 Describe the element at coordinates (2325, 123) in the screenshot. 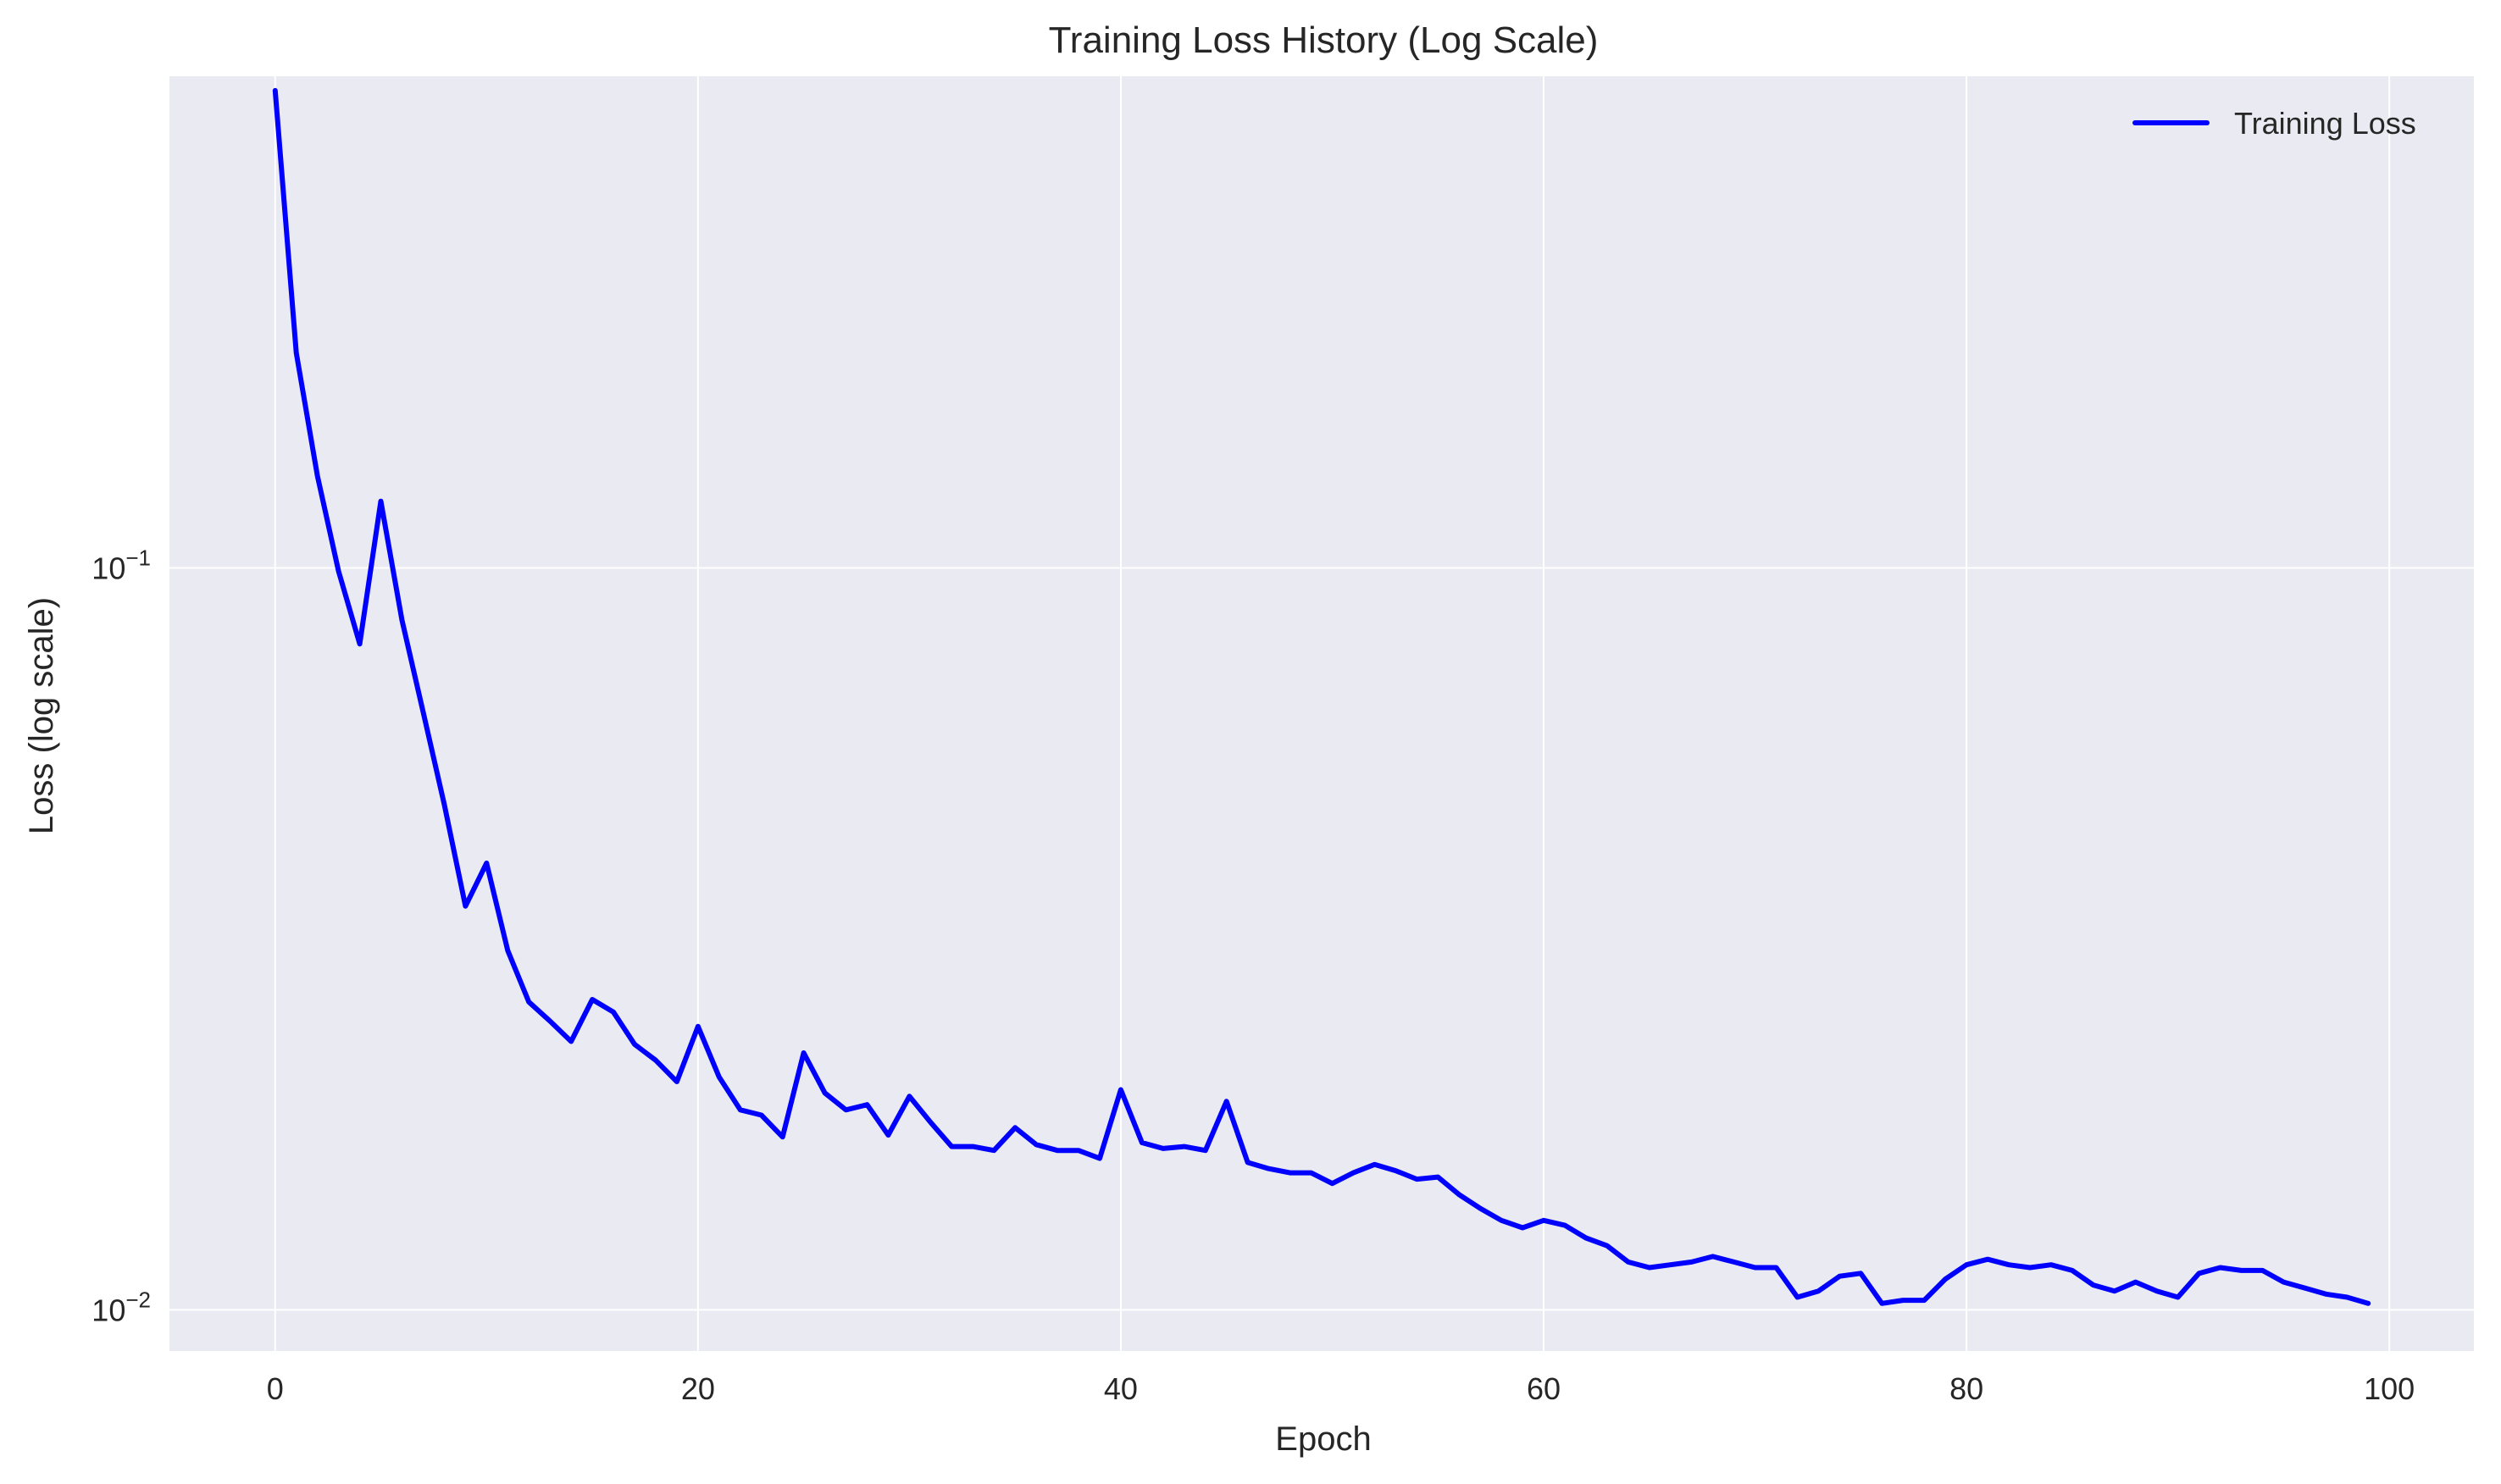

I see `legend-label-training-loss: Training Loss` at that location.